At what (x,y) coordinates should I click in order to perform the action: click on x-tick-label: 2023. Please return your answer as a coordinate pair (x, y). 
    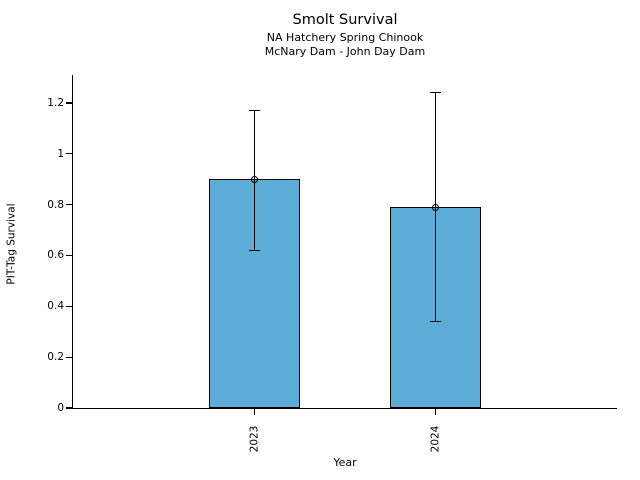
    Looking at the image, I should click on (254, 439).